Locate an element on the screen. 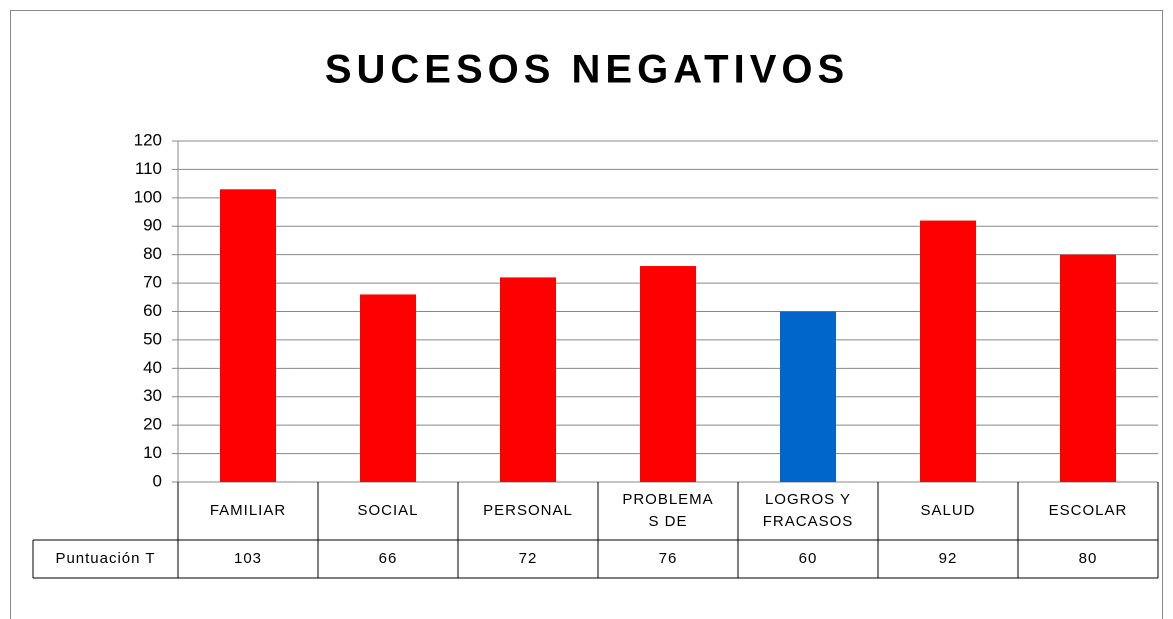 The height and width of the screenshot is (619, 1173). table-value: 66 is located at coordinates (388, 559).